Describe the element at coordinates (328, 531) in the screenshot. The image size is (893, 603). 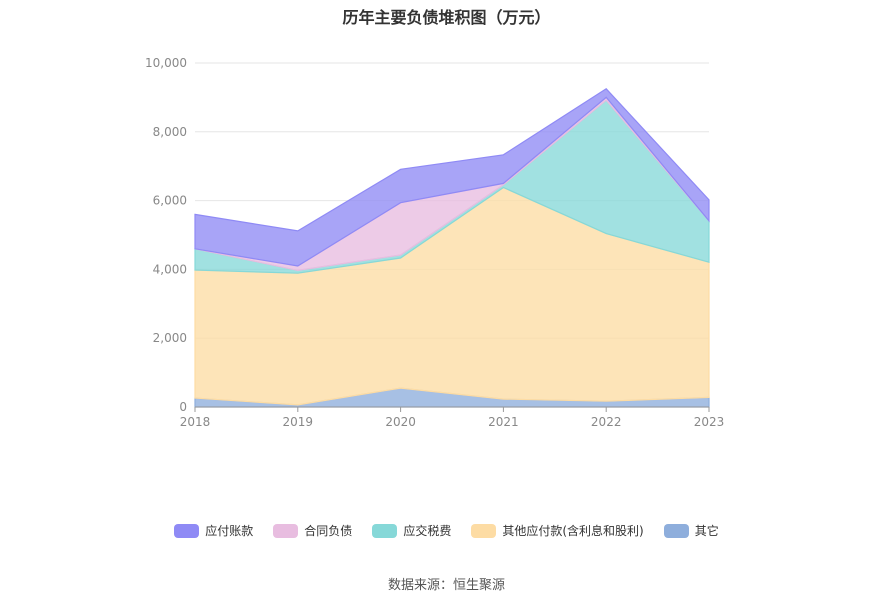
I see `legend-label: 合同负债` at that location.